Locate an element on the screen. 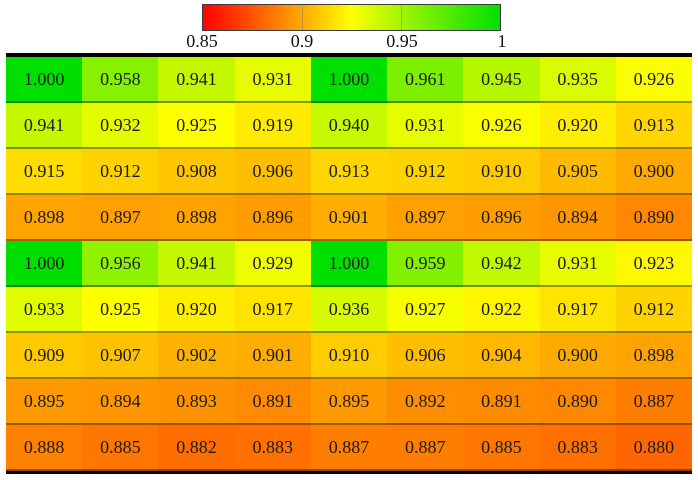  heatmap-cell: 0.892 is located at coordinates (425, 402).